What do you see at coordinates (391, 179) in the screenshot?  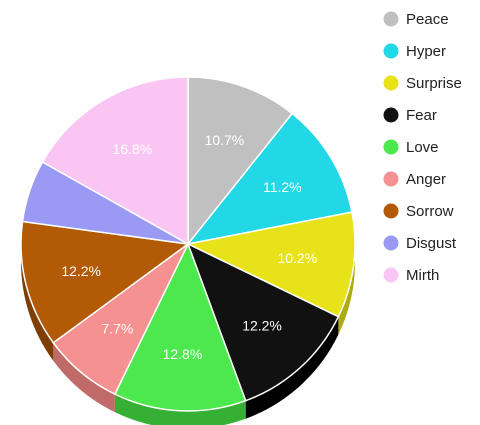 I see `legend-swatch-anger` at bounding box center [391, 179].